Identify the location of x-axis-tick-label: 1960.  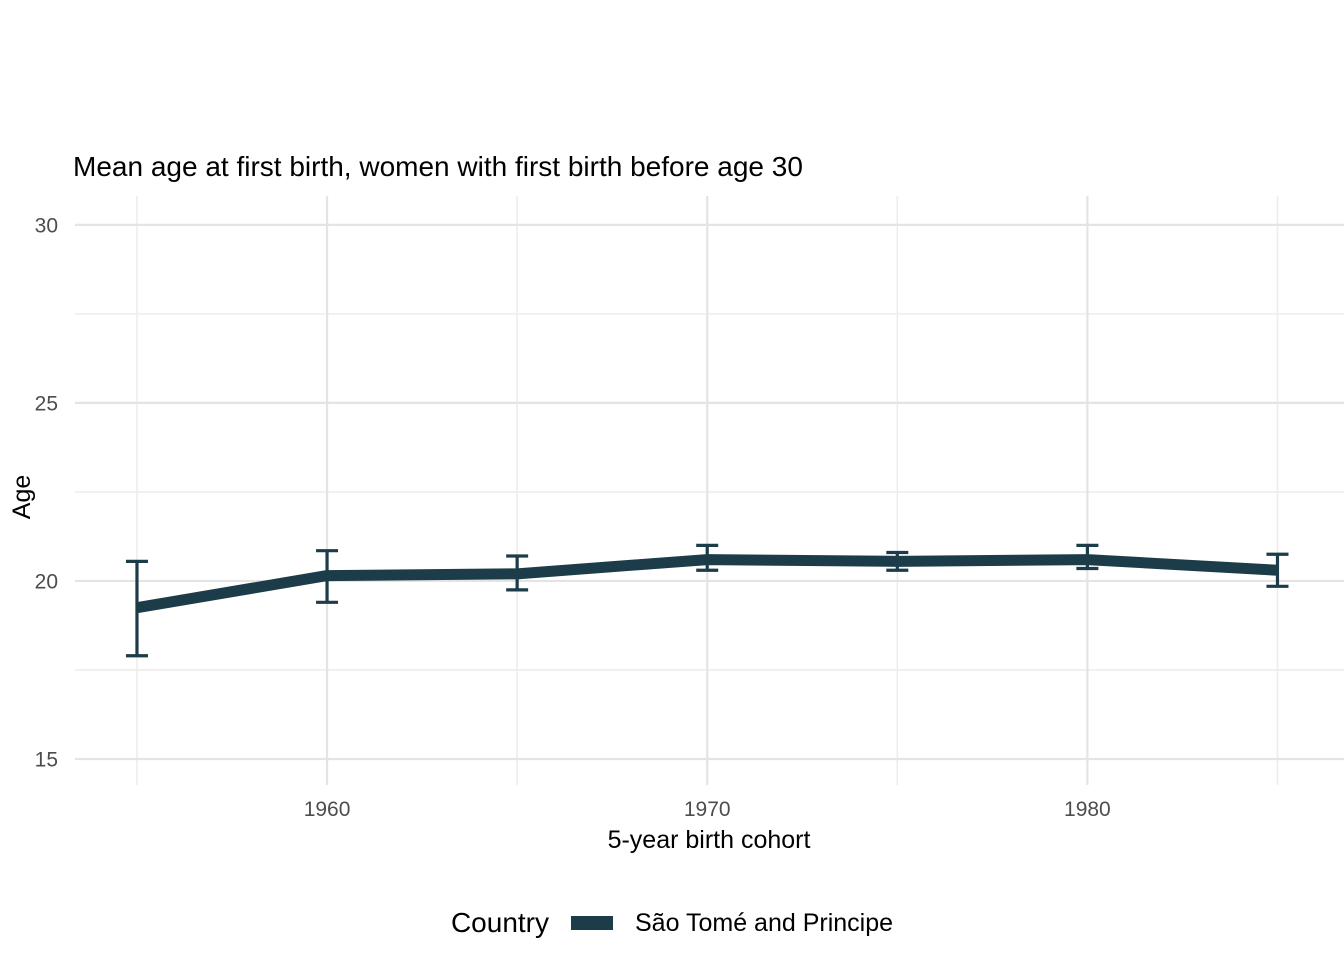
(327, 809).